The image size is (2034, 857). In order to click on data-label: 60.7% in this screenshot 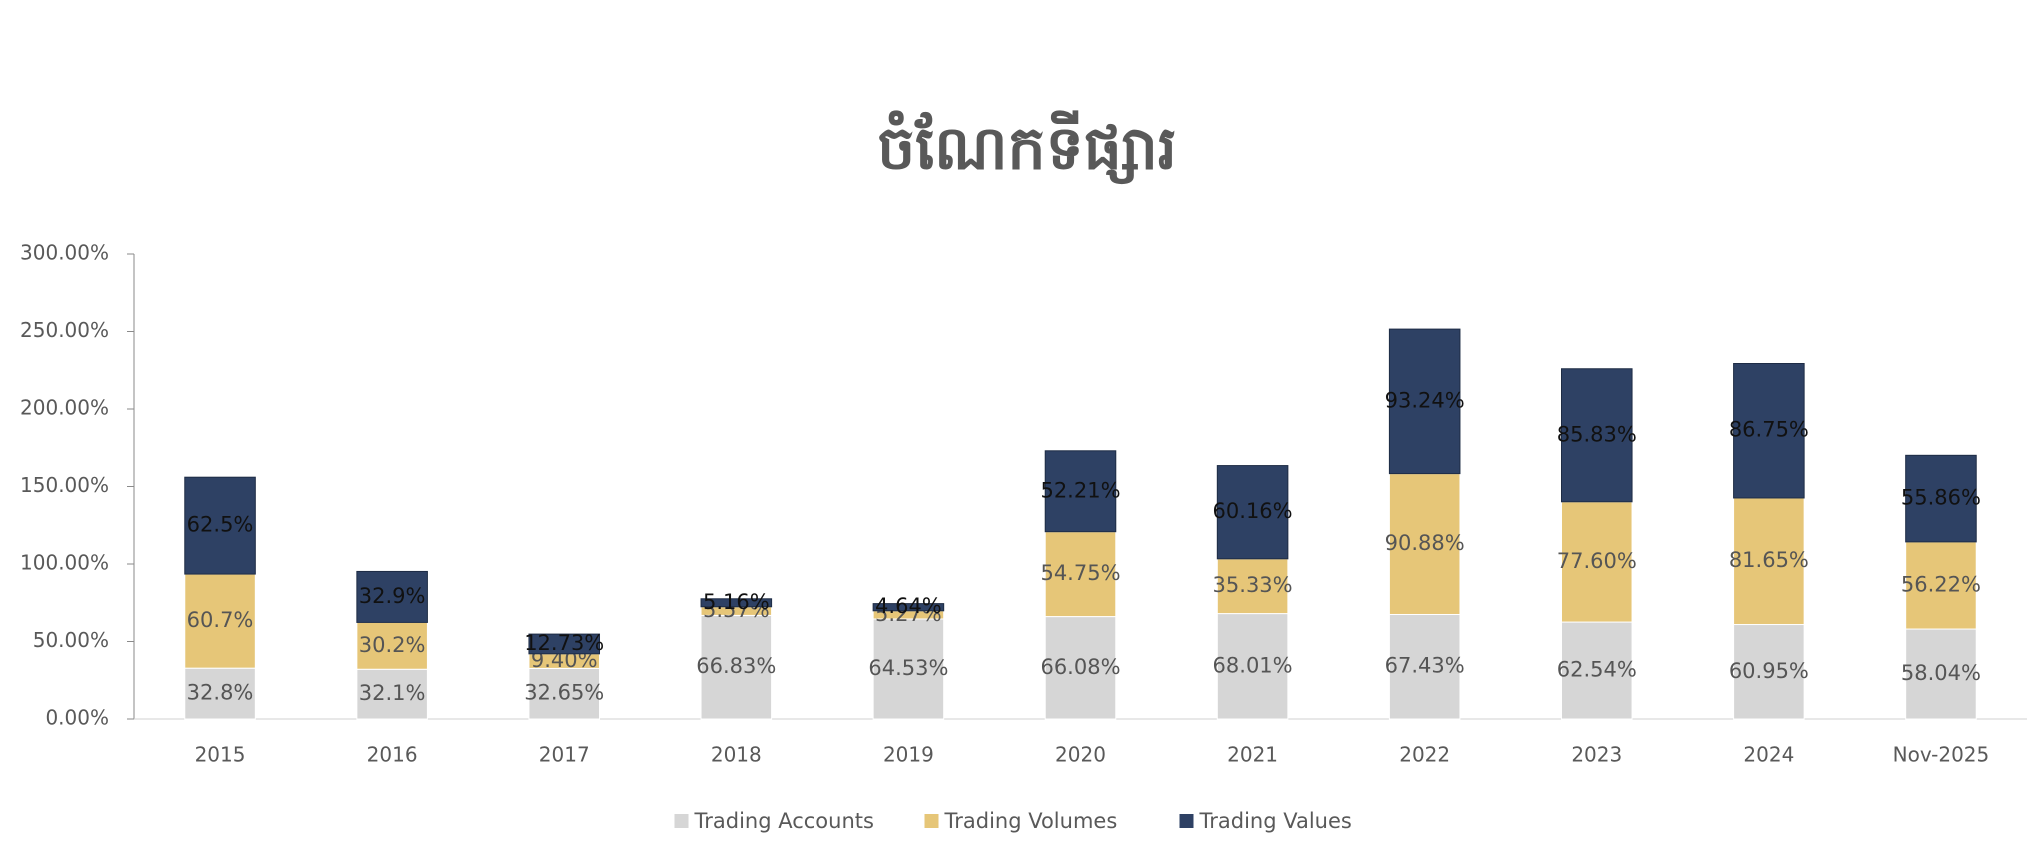, I will do `click(220, 620)`.